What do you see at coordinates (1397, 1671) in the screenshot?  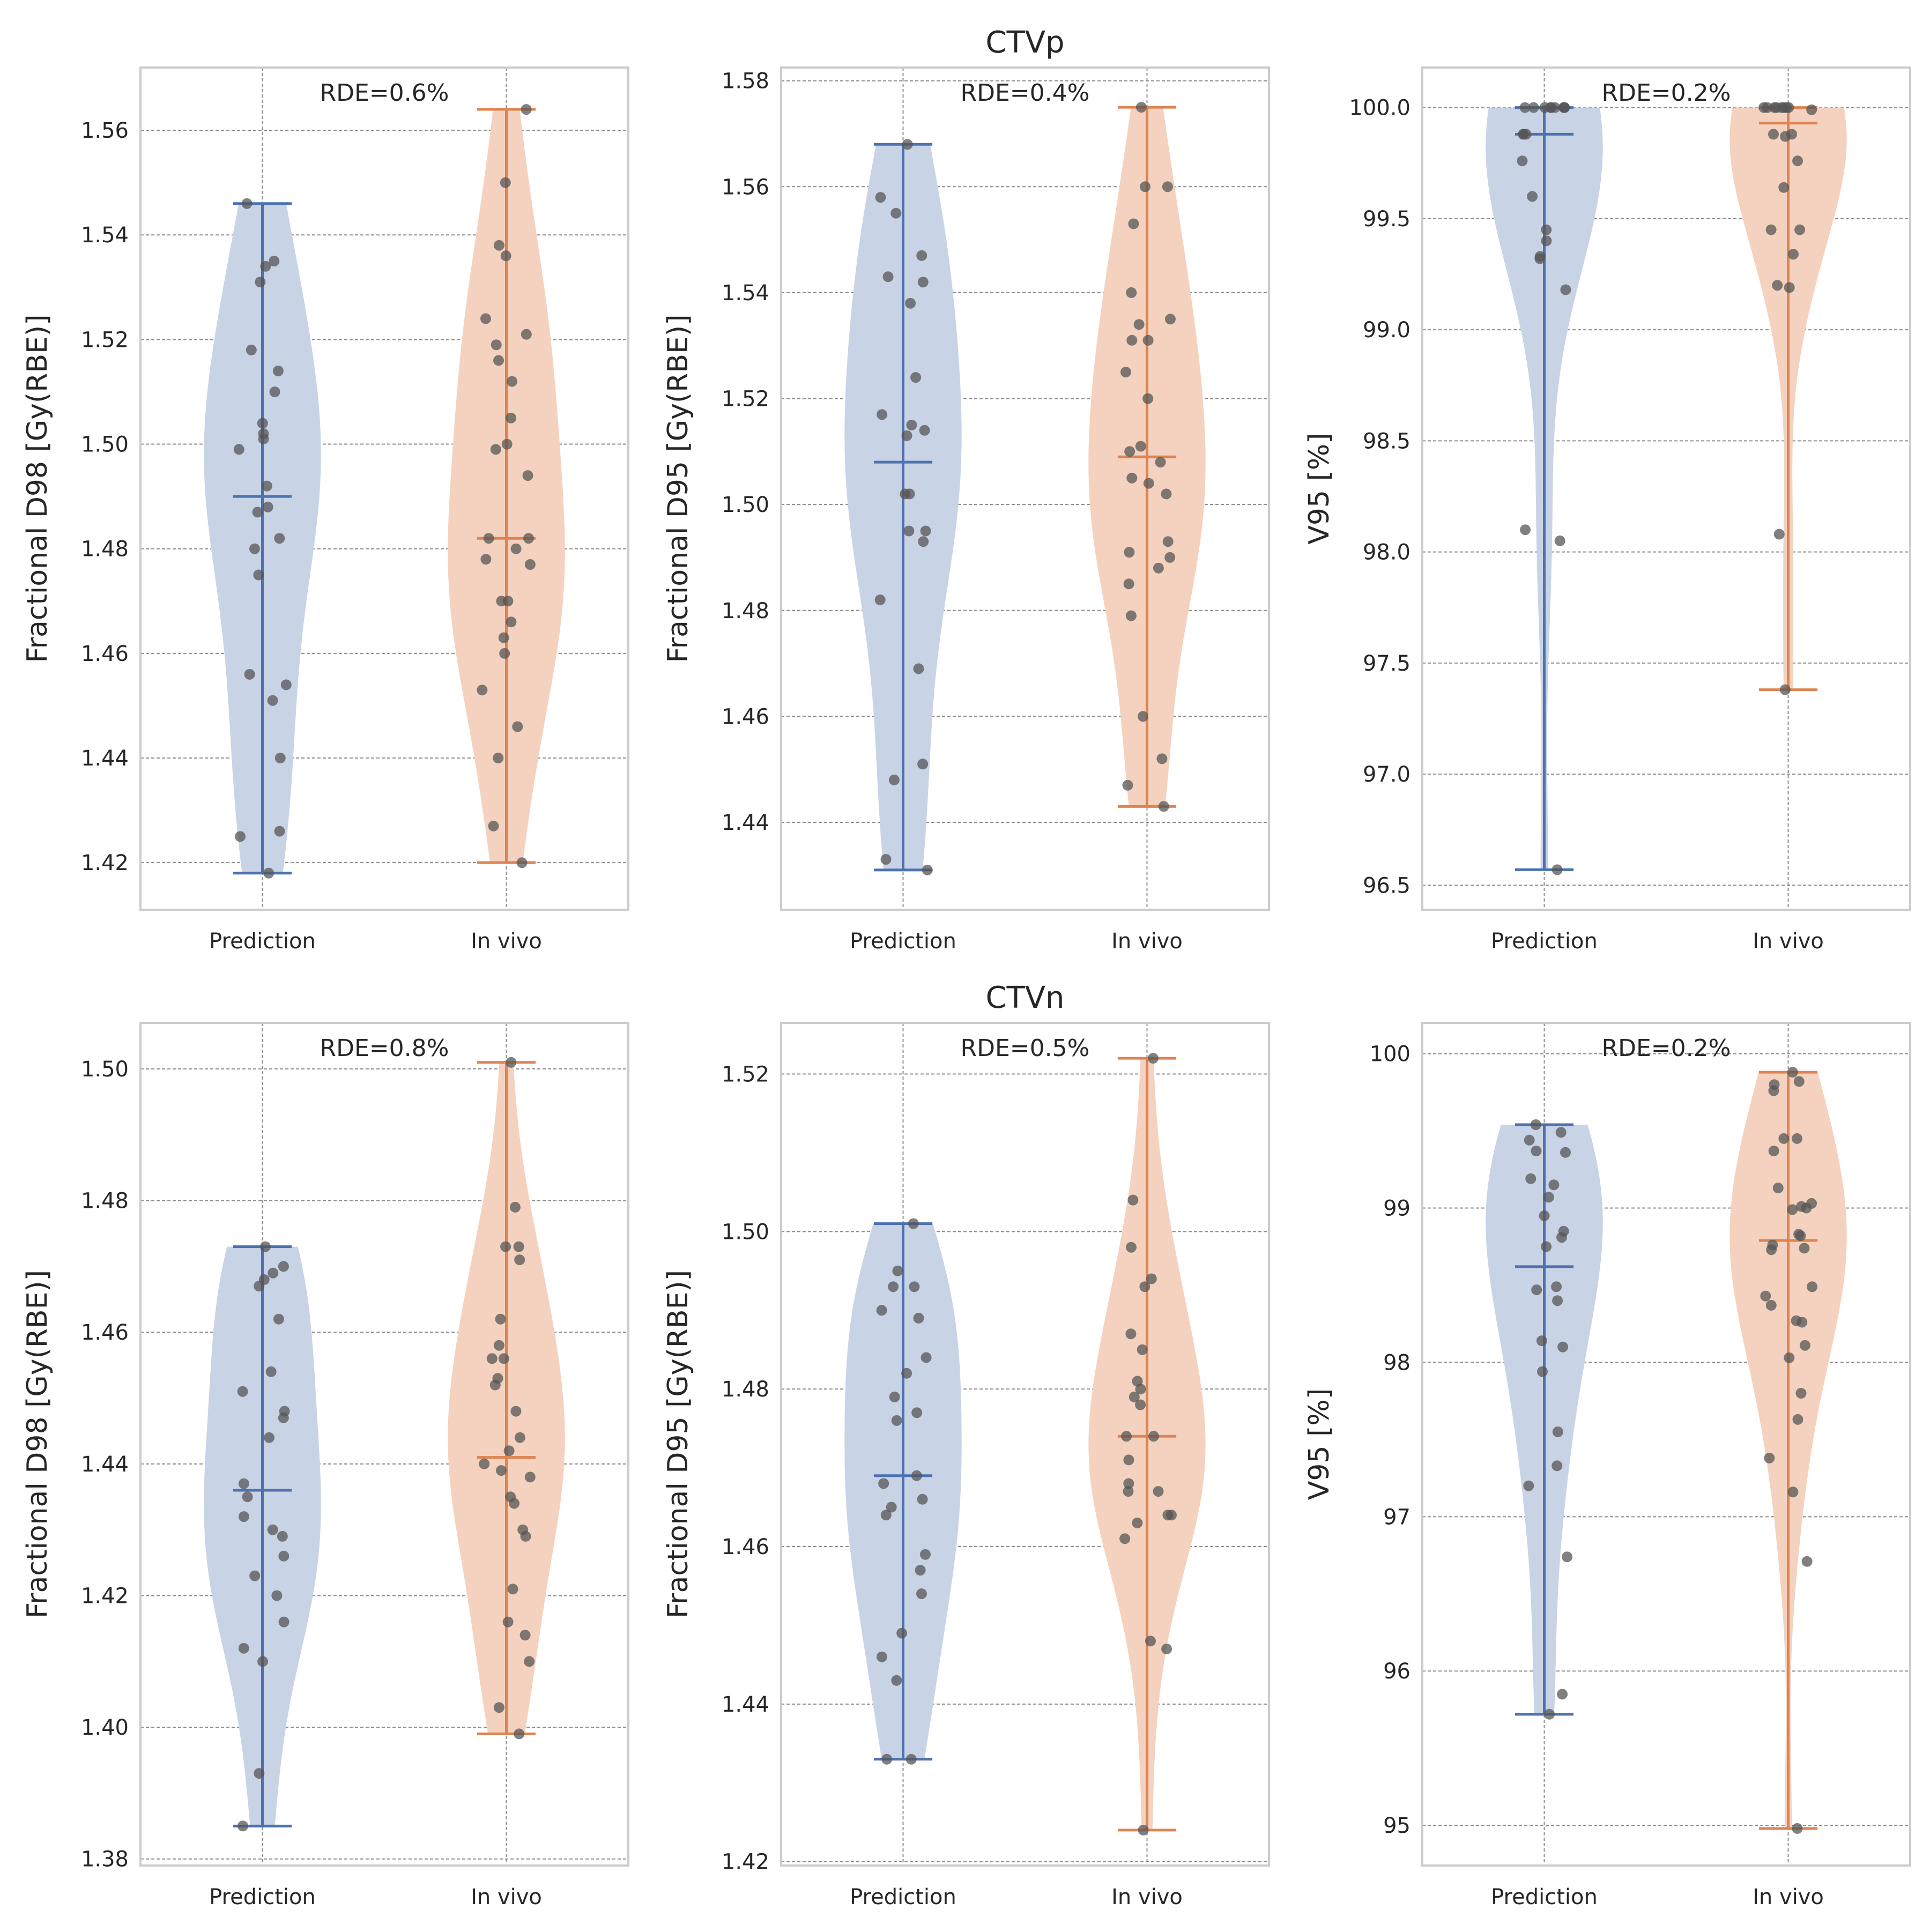 I see `y-tick-label: 96` at bounding box center [1397, 1671].